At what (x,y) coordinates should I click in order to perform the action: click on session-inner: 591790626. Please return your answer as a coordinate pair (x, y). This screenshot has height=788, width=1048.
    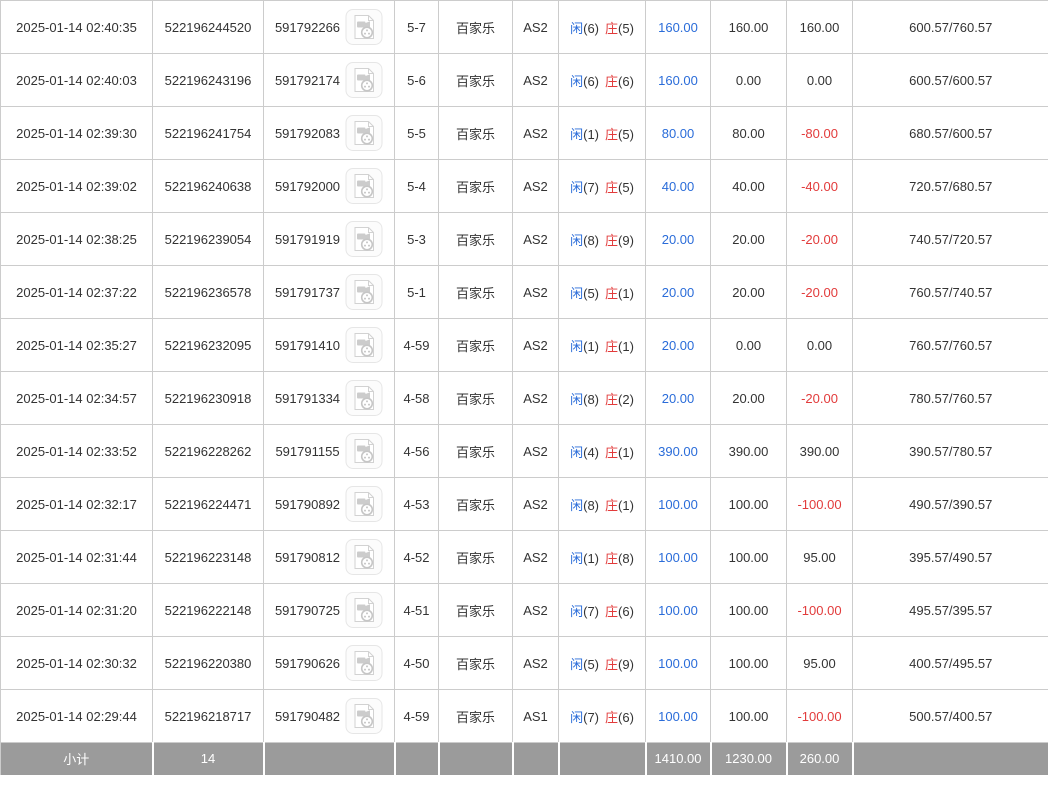
    Looking at the image, I should click on (329, 663).